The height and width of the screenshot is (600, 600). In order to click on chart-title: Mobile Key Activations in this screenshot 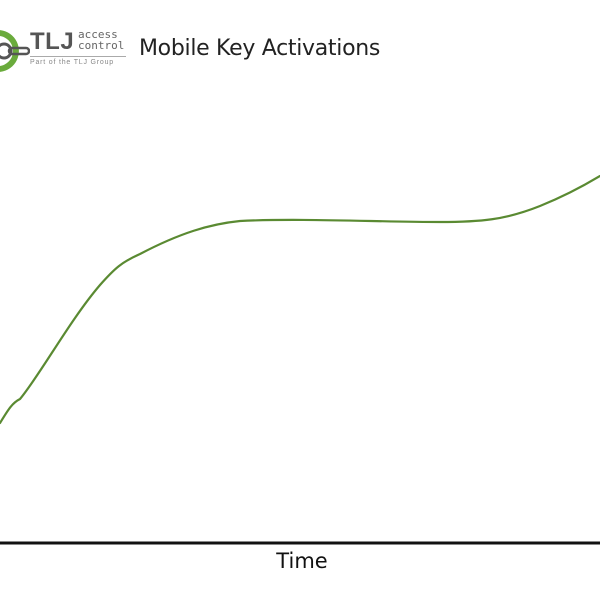, I will do `click(260, 48)`.